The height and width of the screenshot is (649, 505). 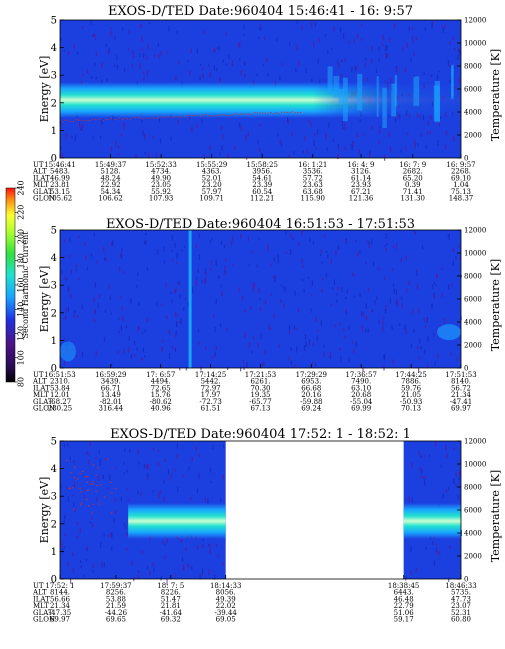 I want to click on ephemeris-value: 70.13, so click(x=411, y=409).